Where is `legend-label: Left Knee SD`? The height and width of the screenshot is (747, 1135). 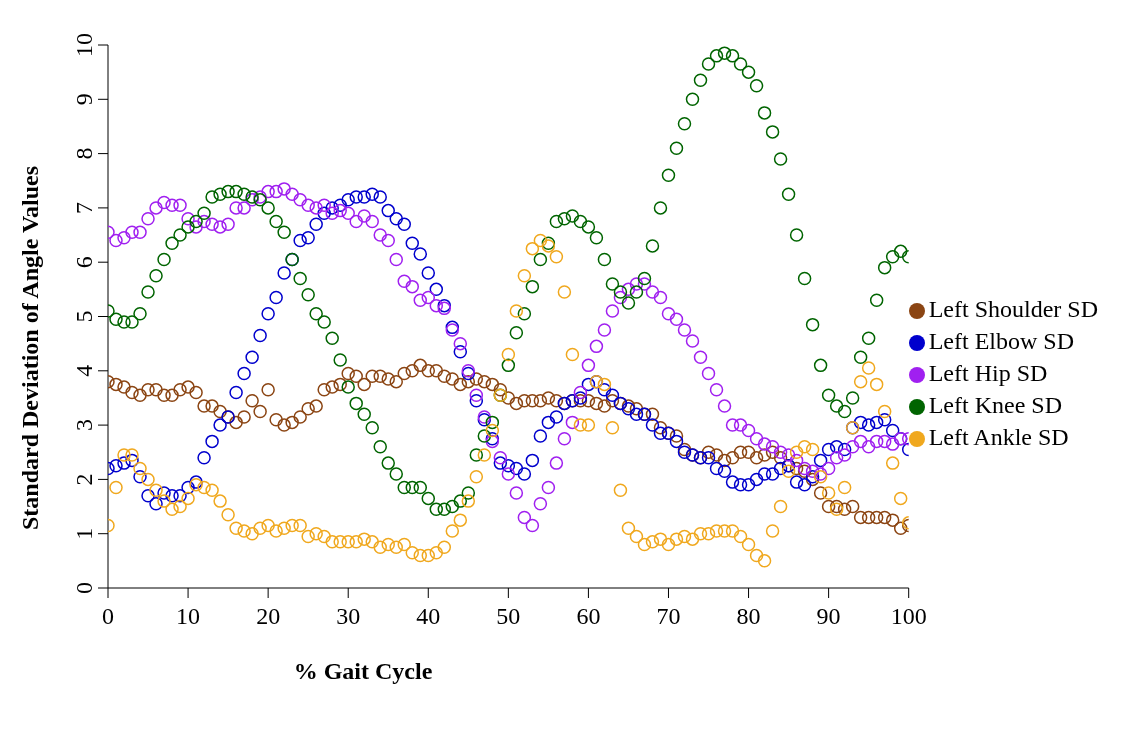 legend-label: Left Knee SD is located at coordinates (995, 405).